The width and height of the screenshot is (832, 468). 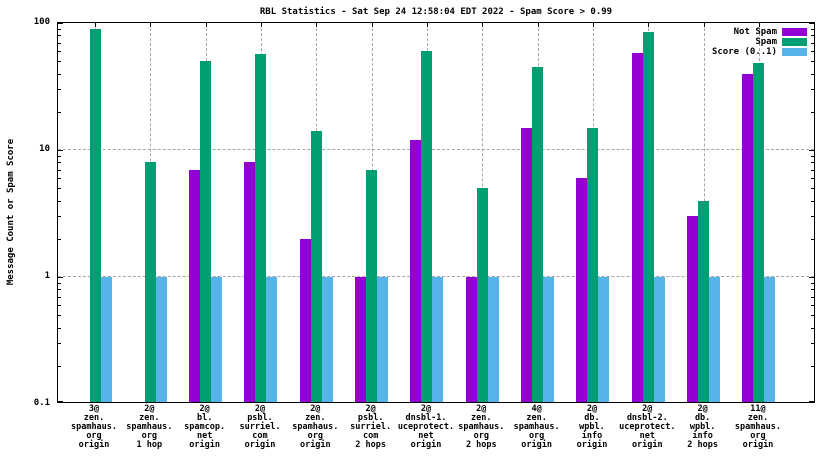 I want to click on x-category-label: 2@ zen. spamhaus. org 1 hop, so click(x=149, y=427).